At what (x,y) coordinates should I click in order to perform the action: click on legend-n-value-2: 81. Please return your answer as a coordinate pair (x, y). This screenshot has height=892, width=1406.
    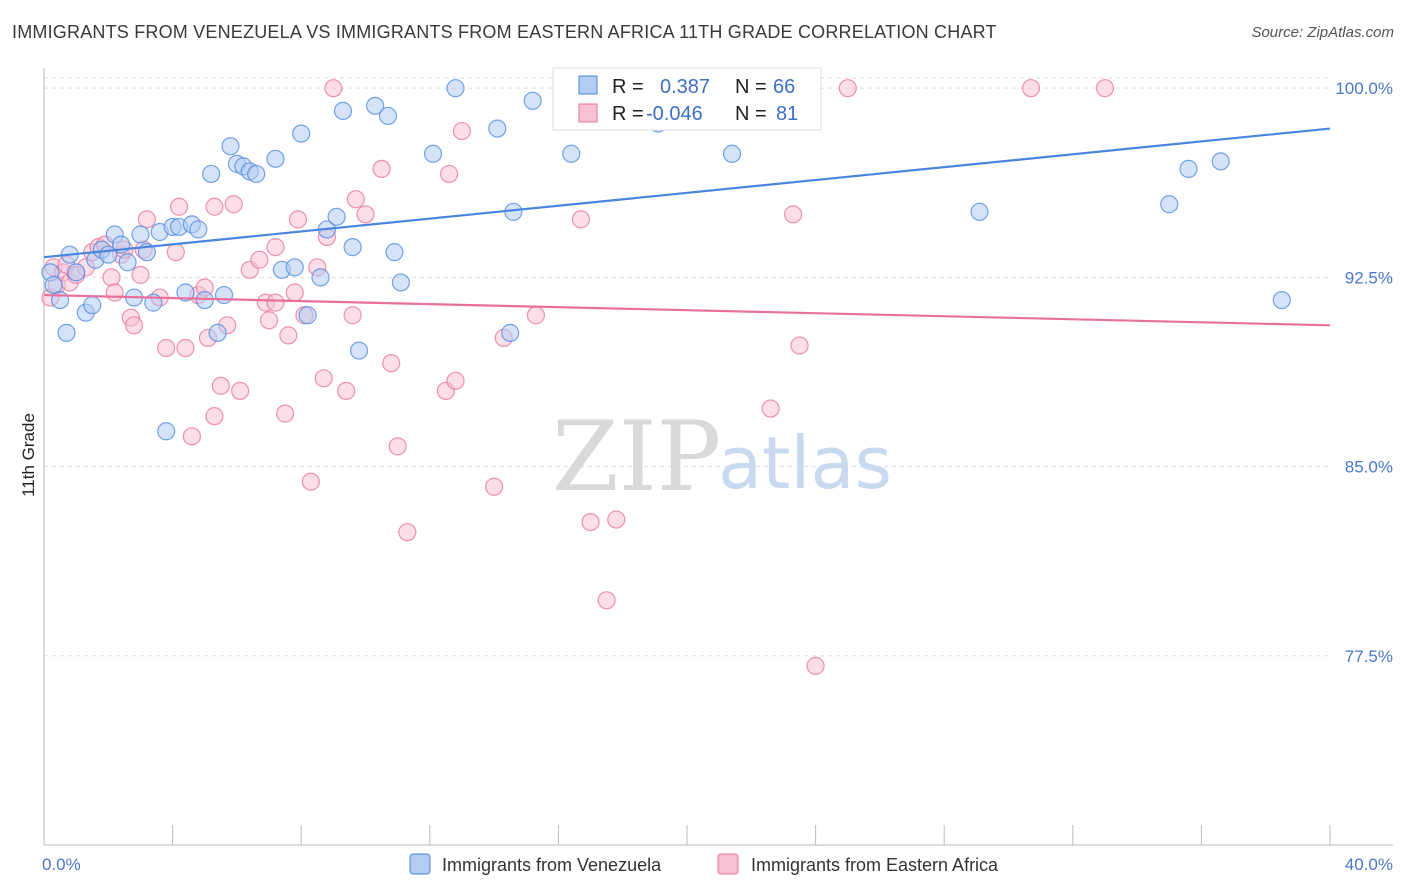
    Looking at the image, I should click on (787, 114).